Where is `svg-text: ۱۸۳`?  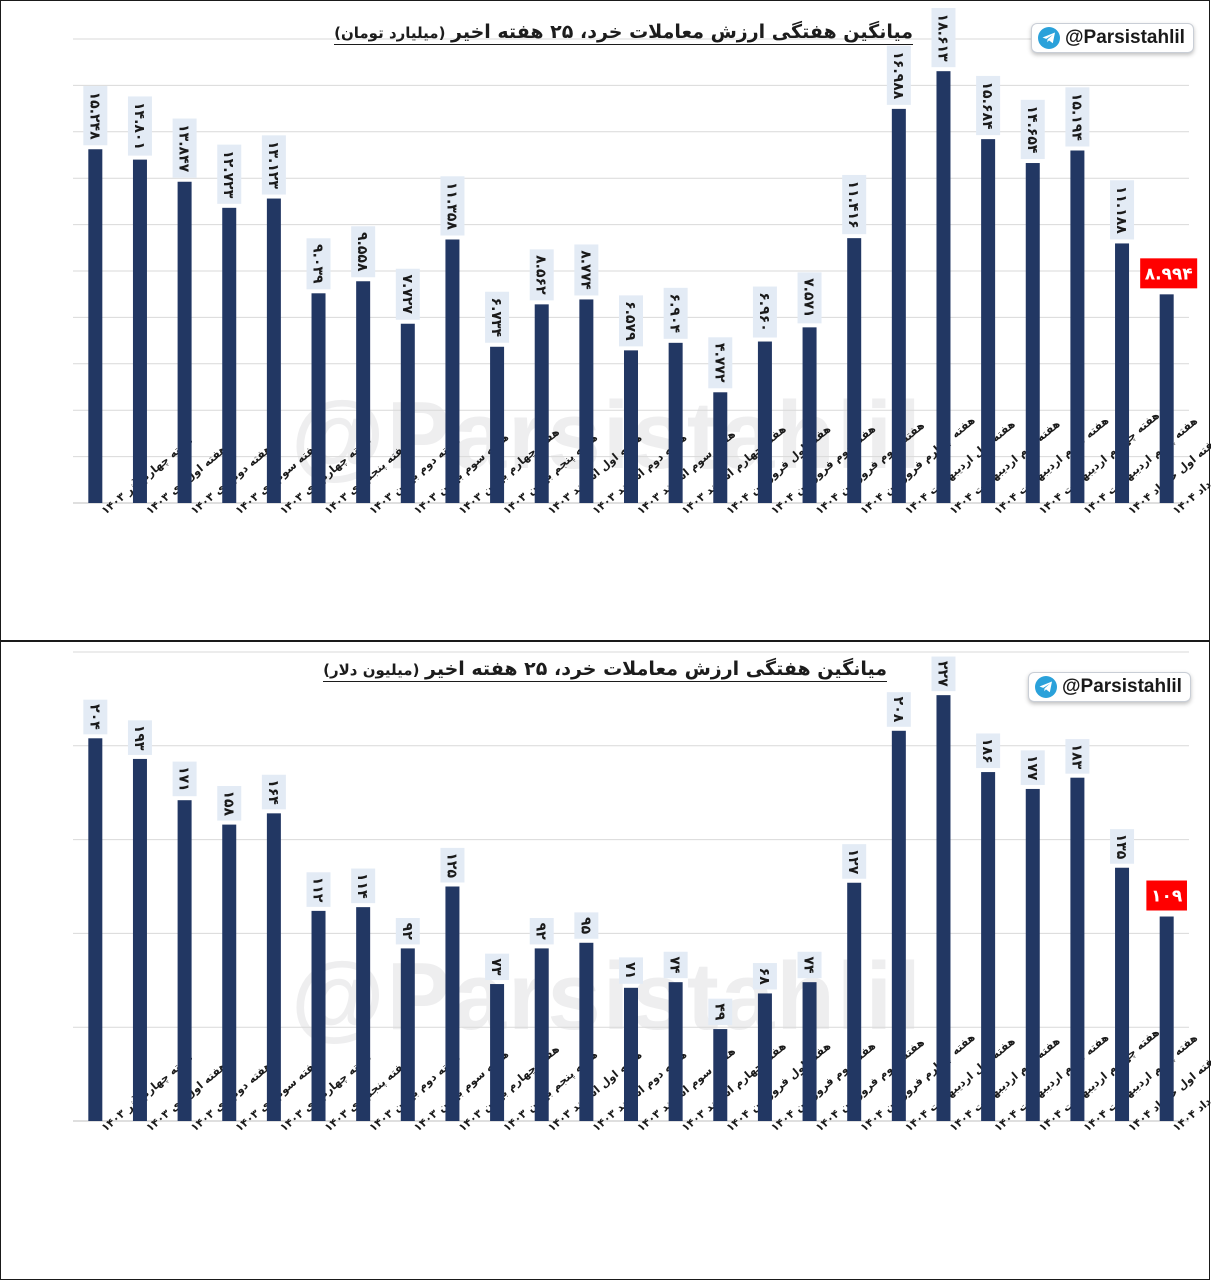 svg-text: ۱۸۳ is located at coordinates (1076, 757).